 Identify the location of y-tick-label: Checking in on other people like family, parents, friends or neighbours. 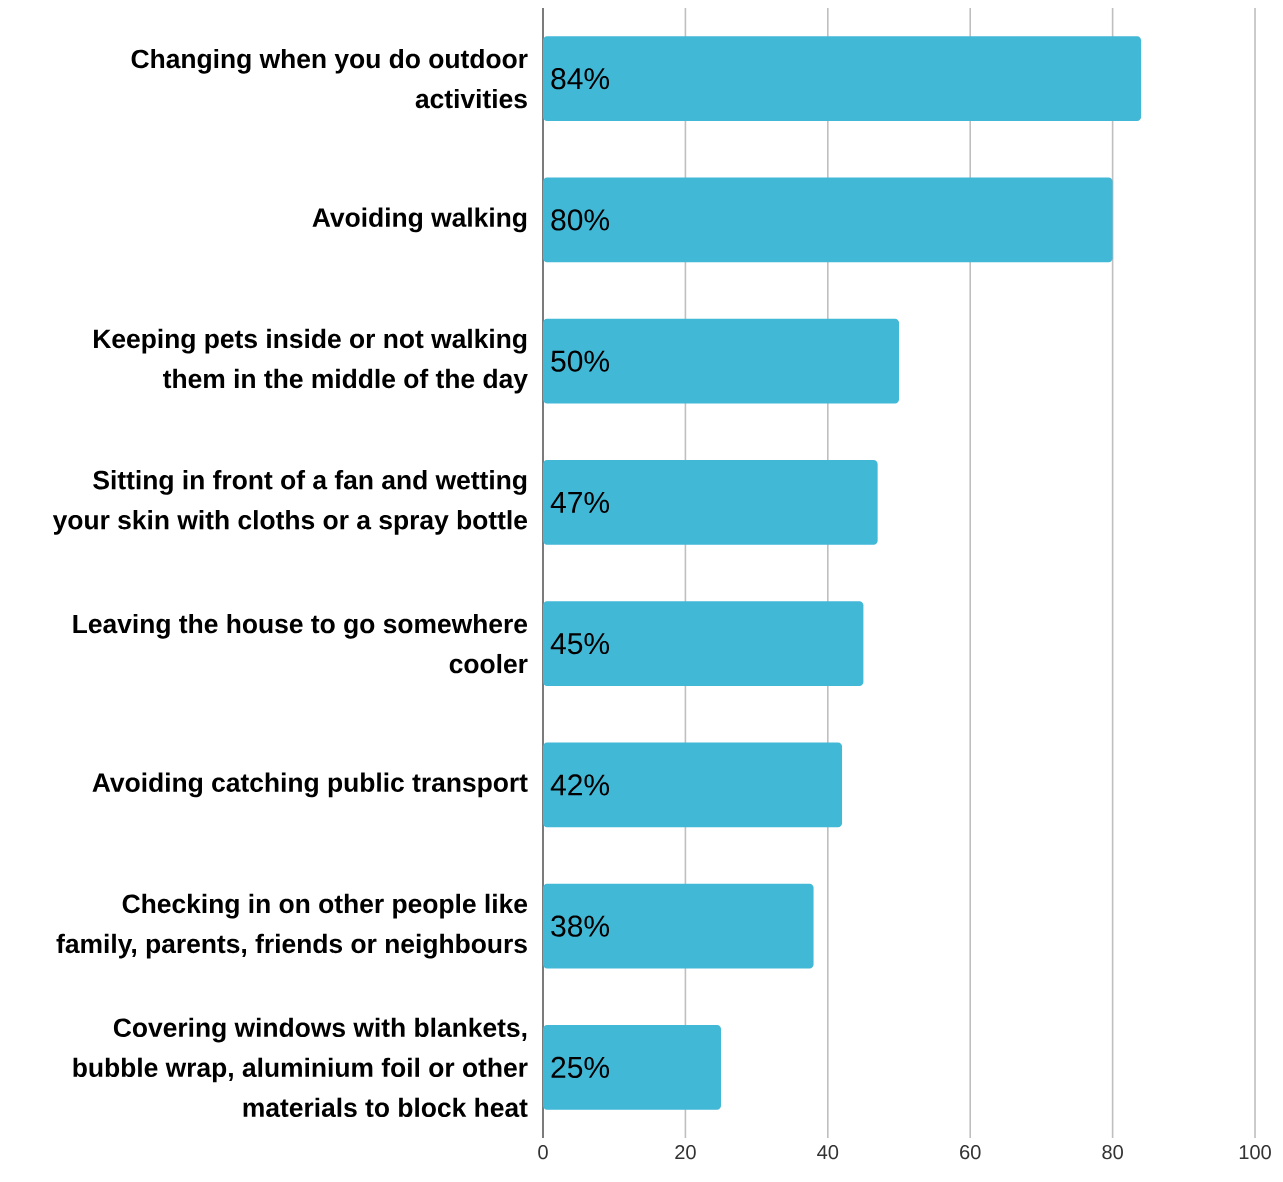
(292, 926).